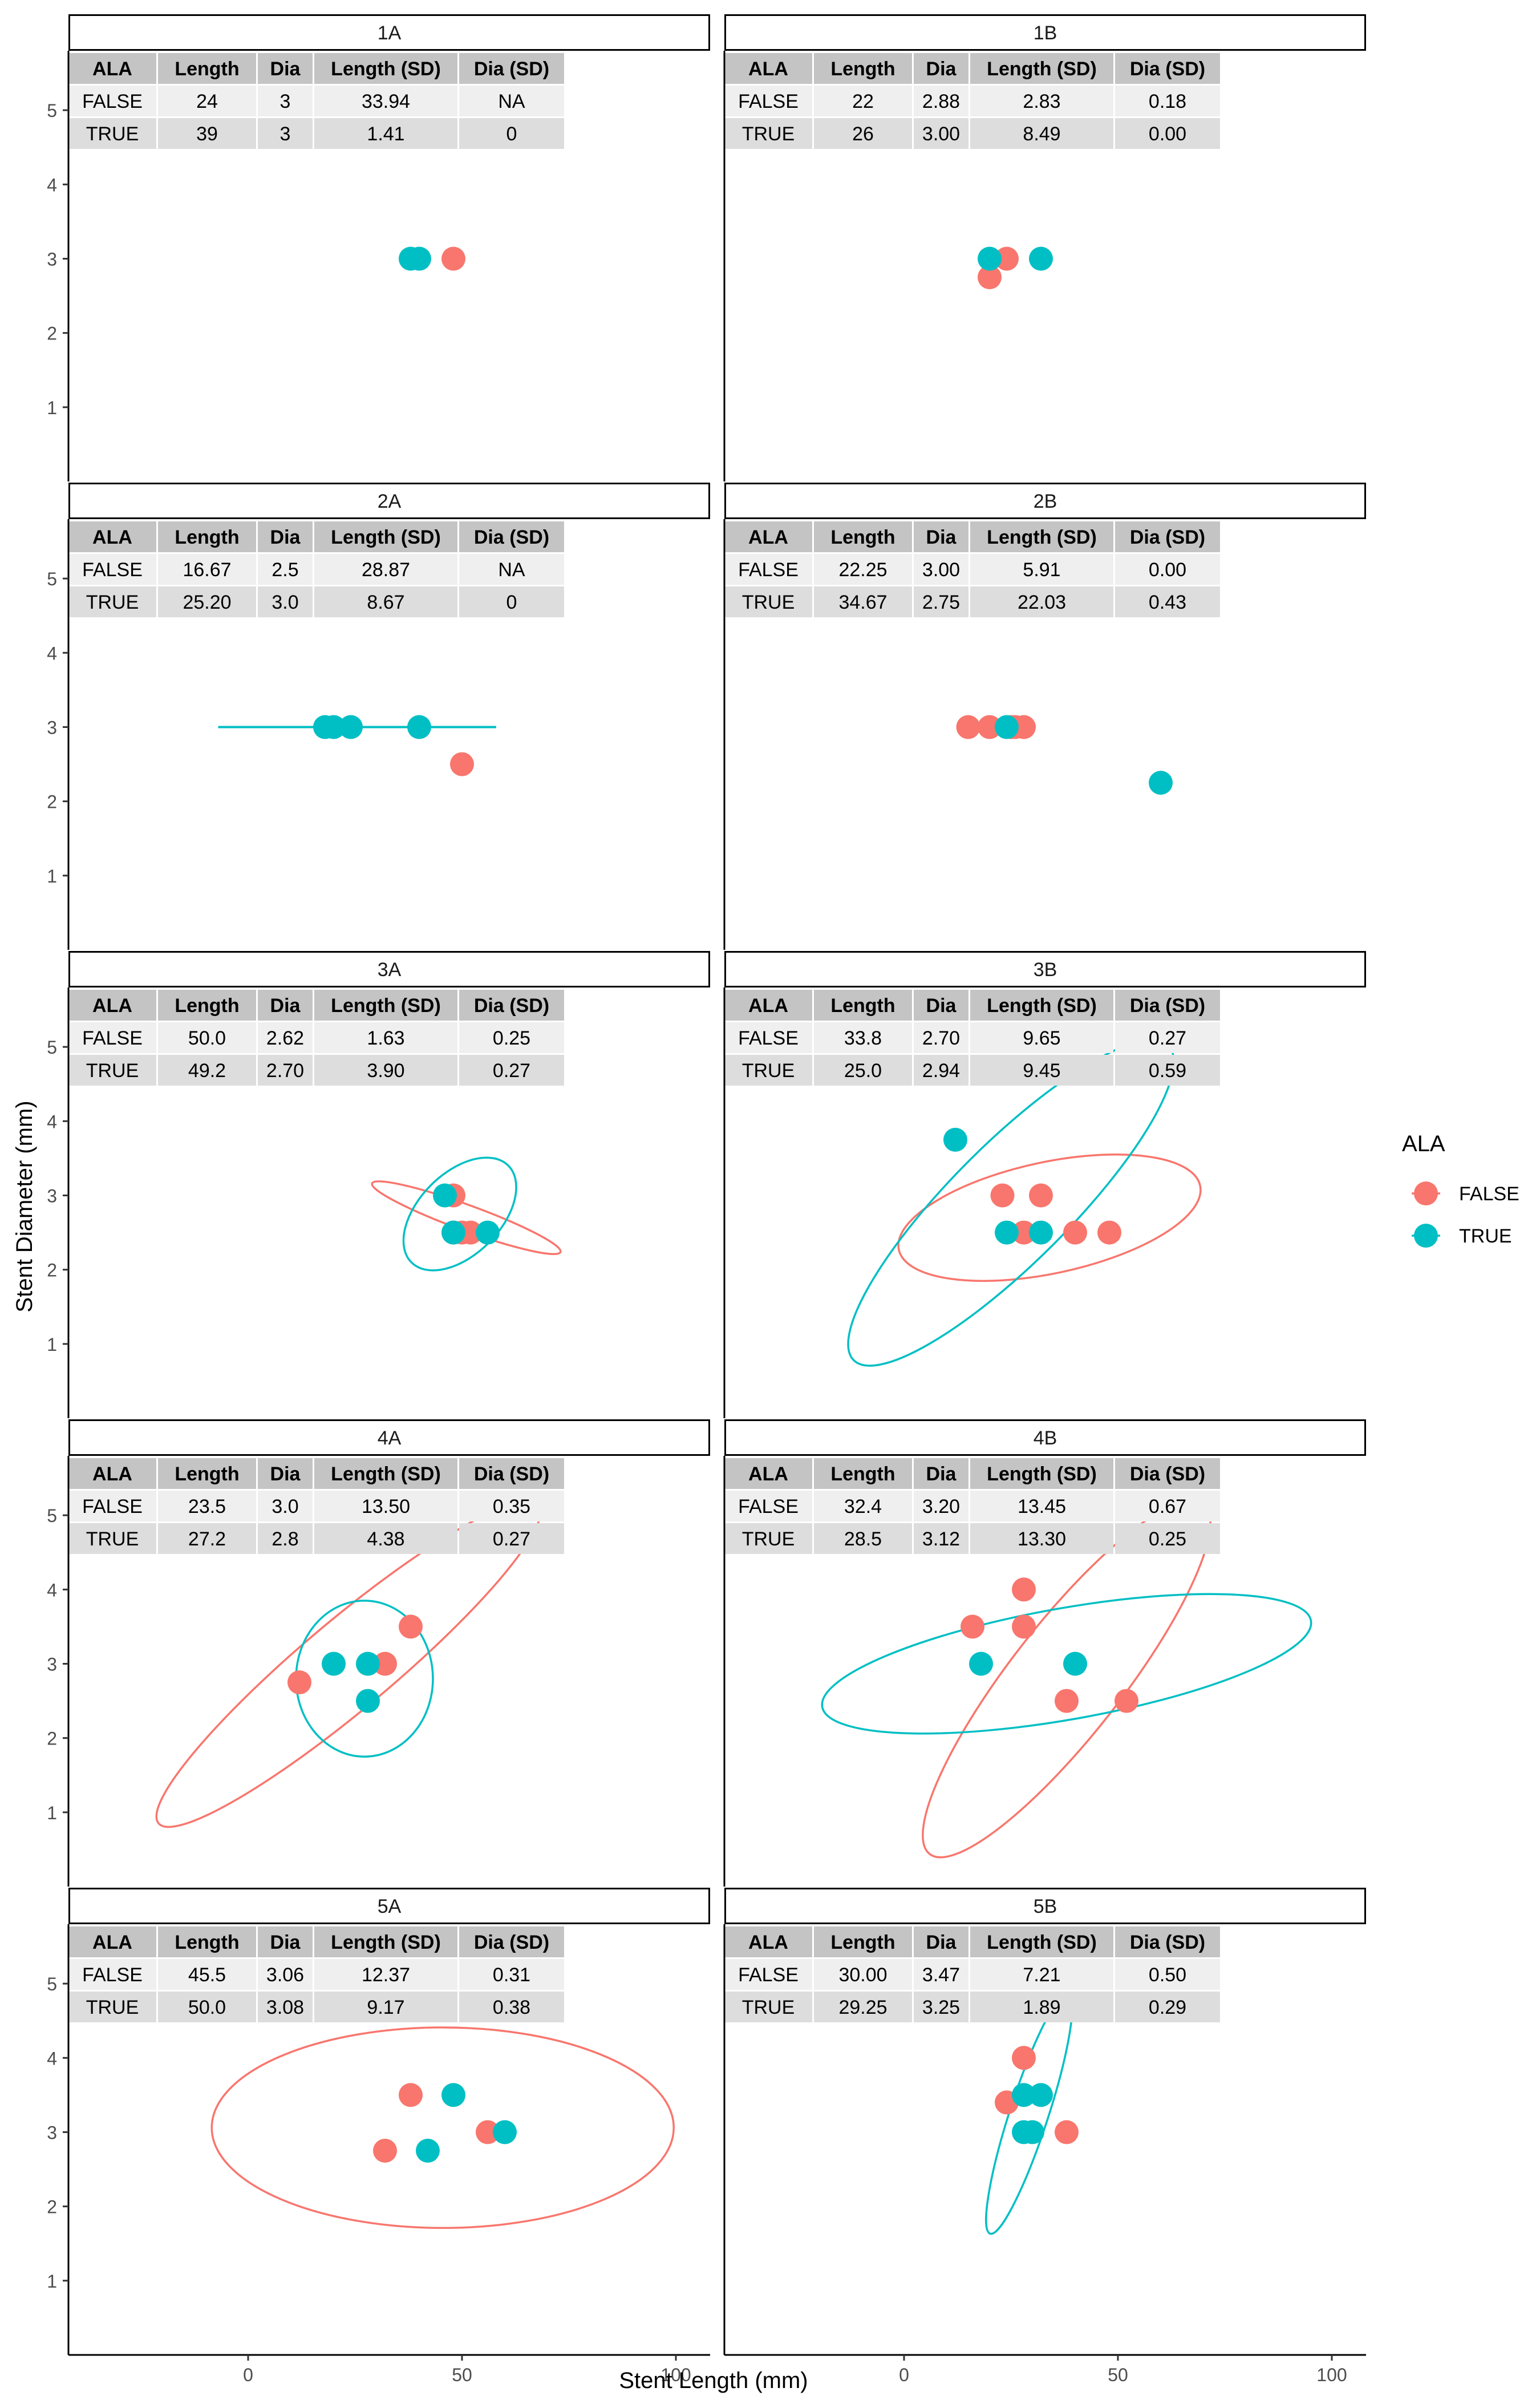  Describe the element at coordinates (467, 1214) in the screenshot. I see `plot-area` at that location.